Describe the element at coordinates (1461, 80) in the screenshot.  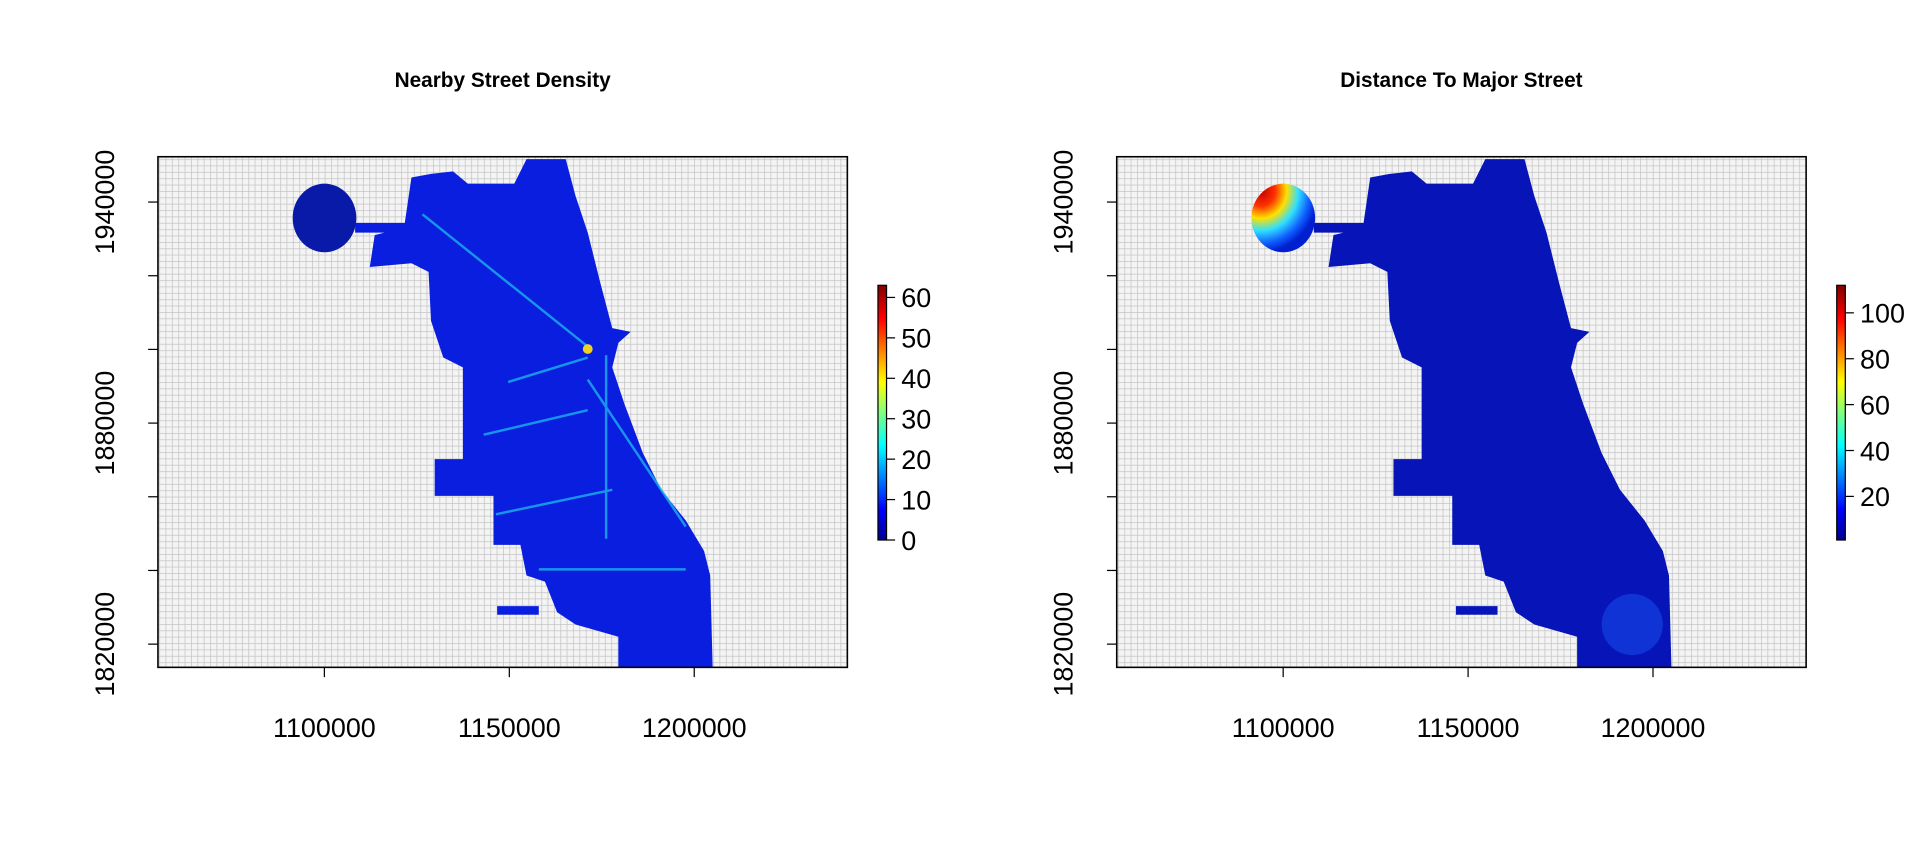
I see `panel-title: Distance To Major Street` at that location.